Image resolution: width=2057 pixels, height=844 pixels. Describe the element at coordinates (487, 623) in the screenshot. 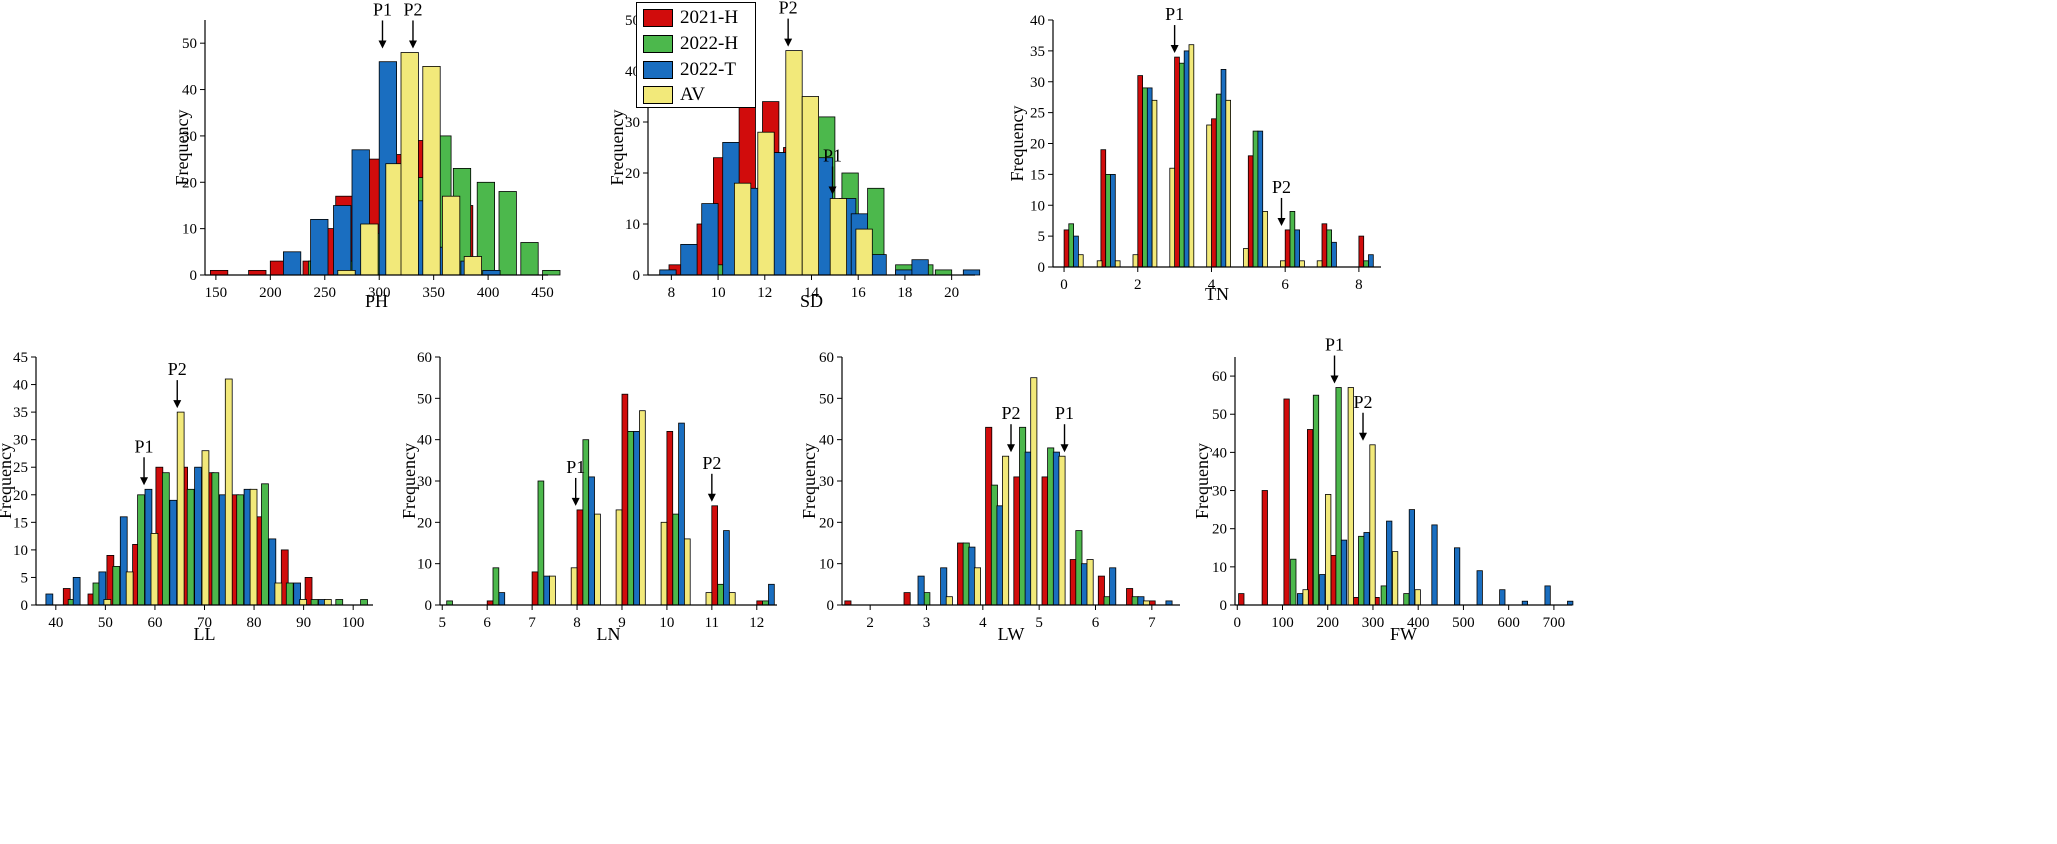

I see `x-tick-label: 6` at that location.